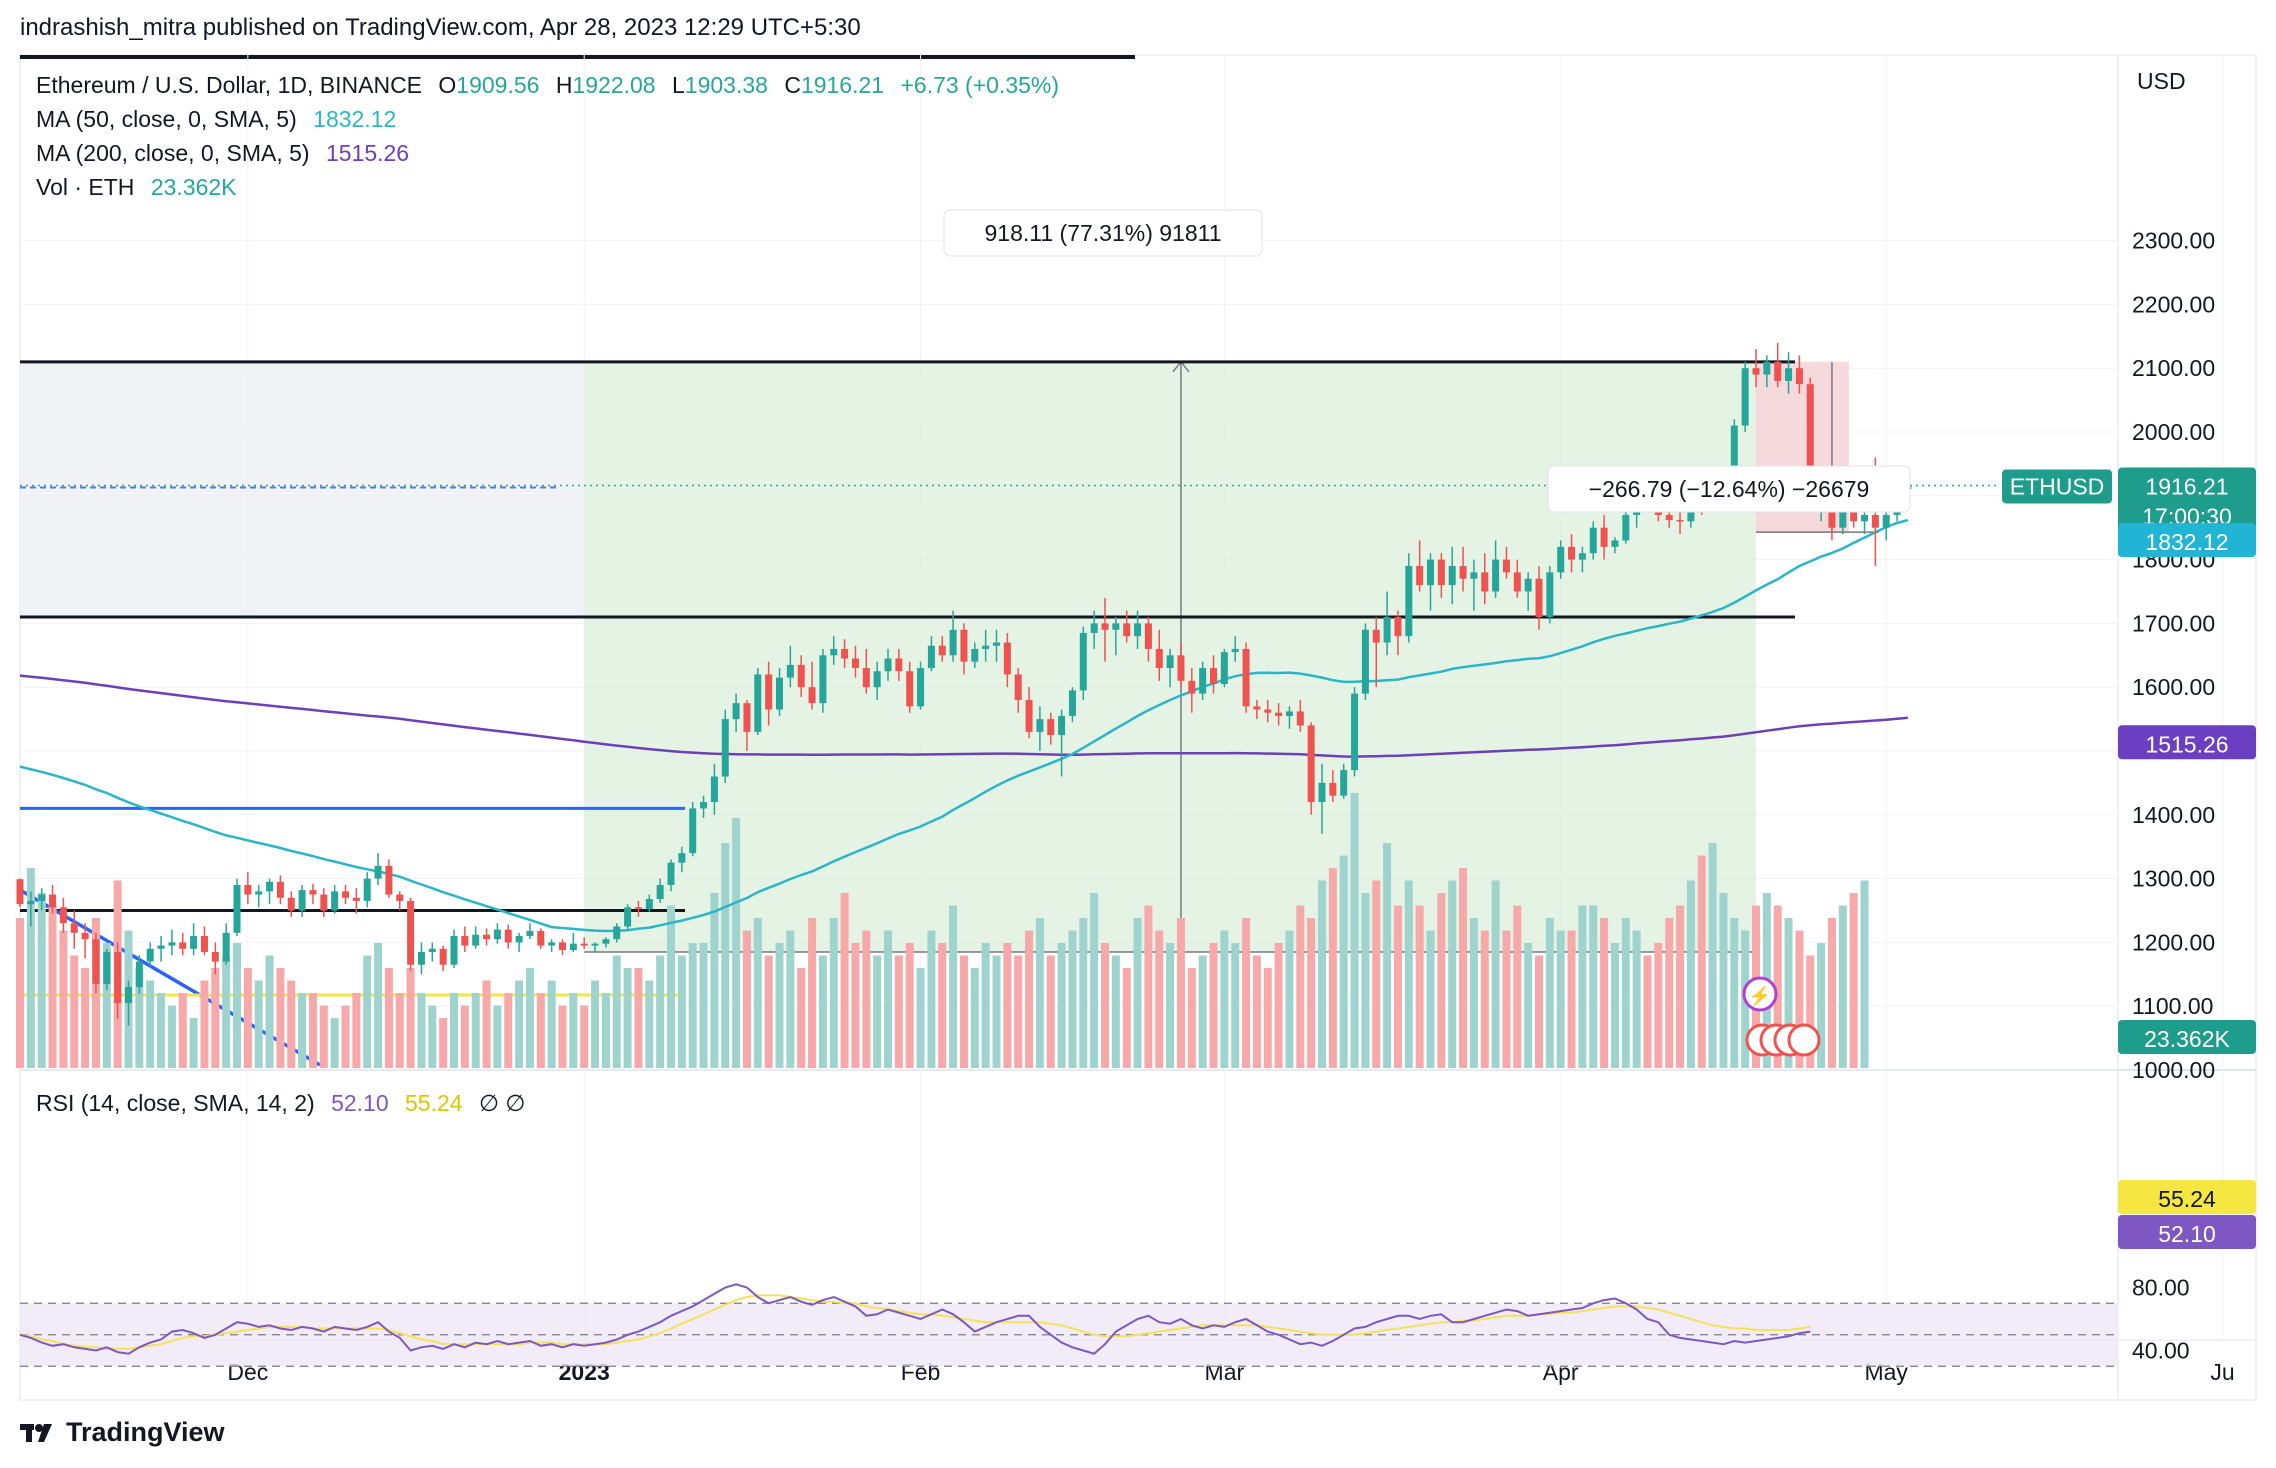  I want to click on price-axis-tick: 2300.00, so click(2173, 241).